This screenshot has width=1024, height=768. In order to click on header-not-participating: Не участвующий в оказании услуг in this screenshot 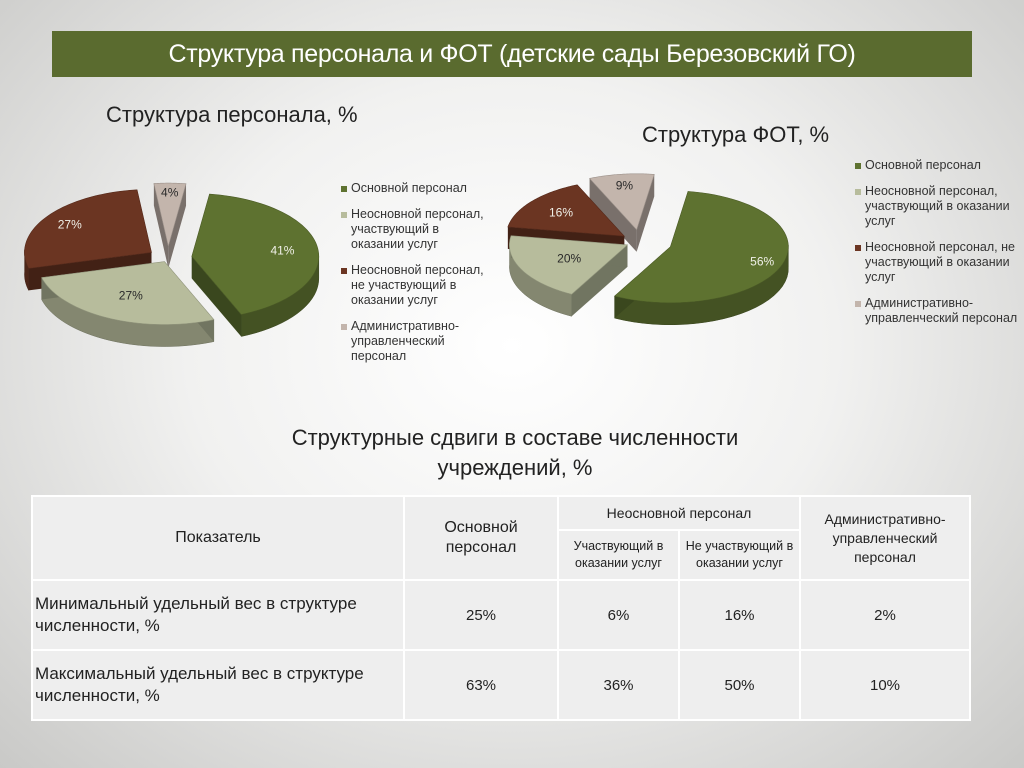, I will do `click(739, 555)`.